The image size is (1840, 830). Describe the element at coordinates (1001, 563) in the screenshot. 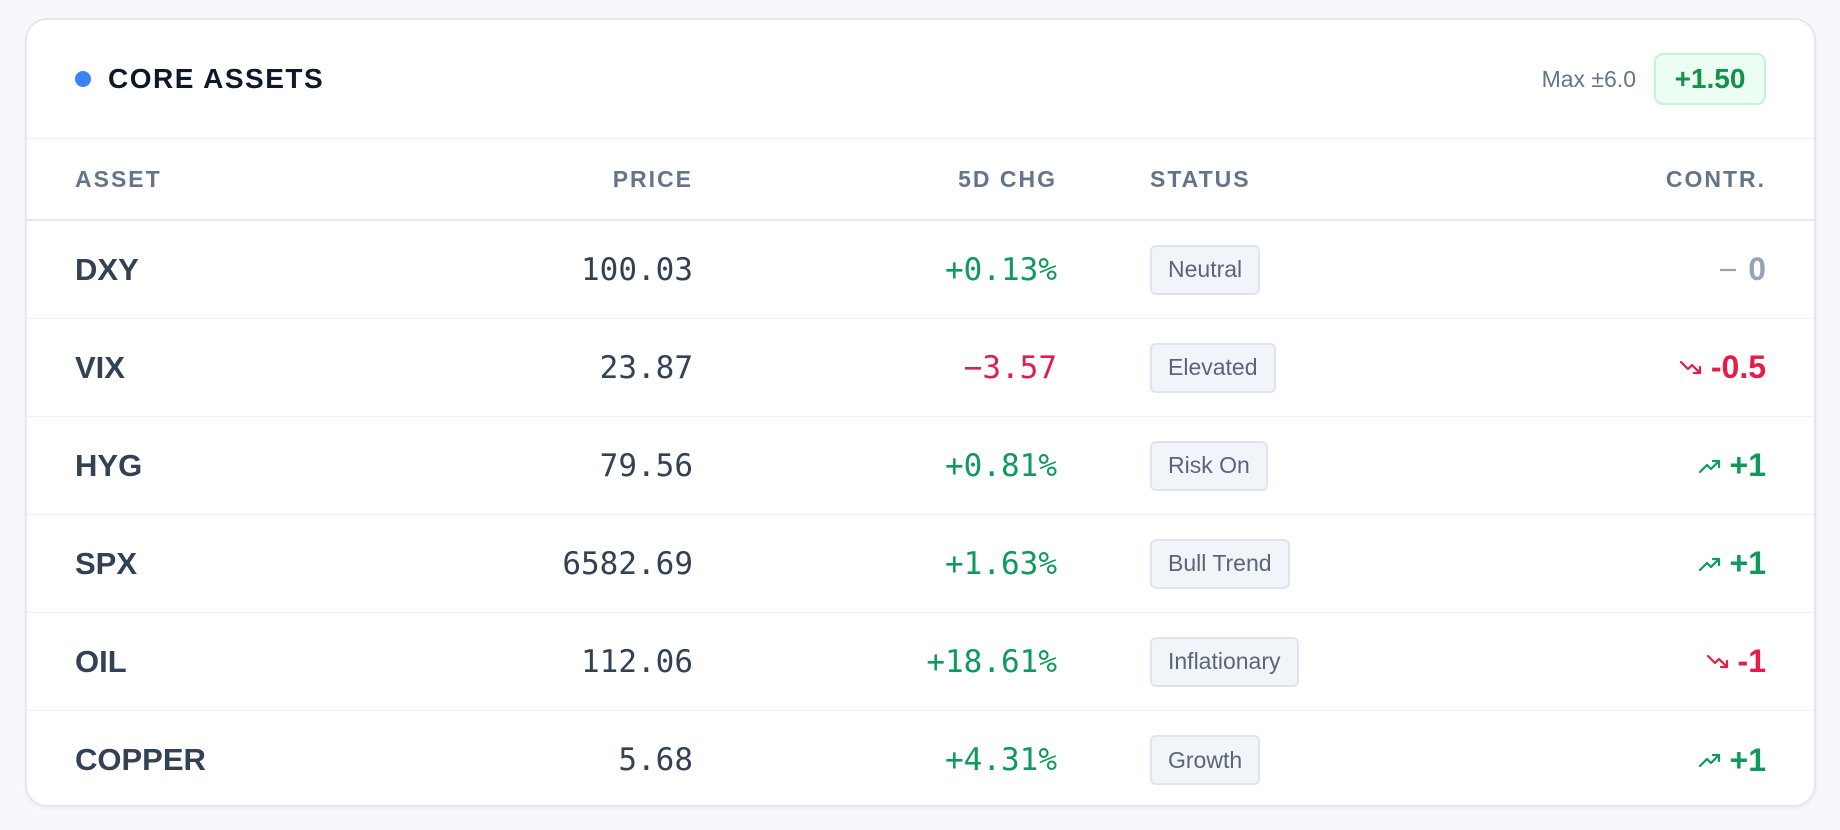

I see `five-day-change: +1.63%` at that location.